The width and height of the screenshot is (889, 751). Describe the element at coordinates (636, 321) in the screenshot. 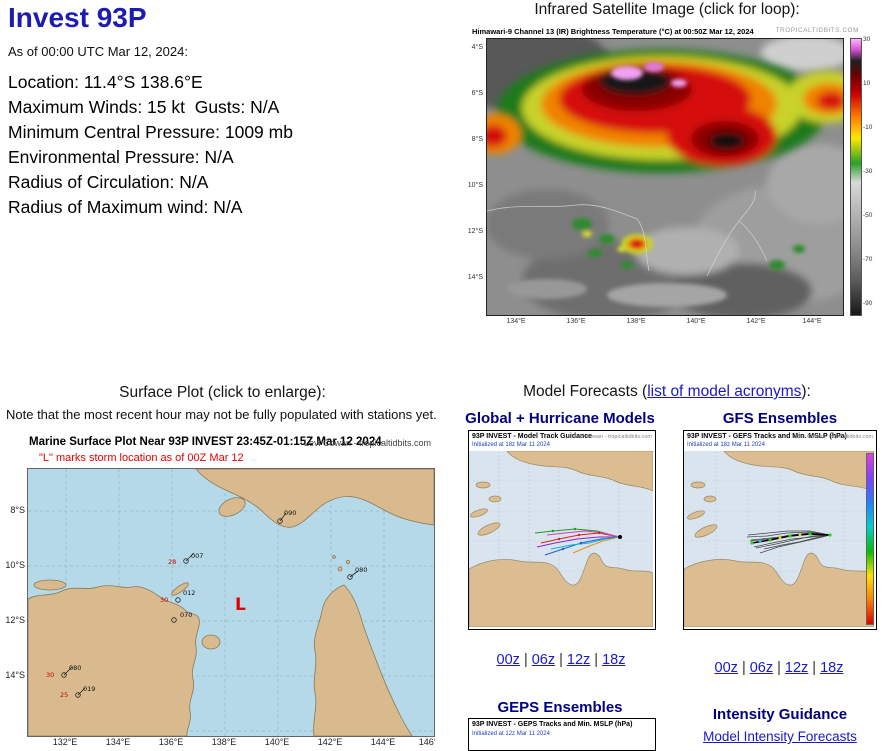

I see `sat-lon-label: 138°E` at that location.